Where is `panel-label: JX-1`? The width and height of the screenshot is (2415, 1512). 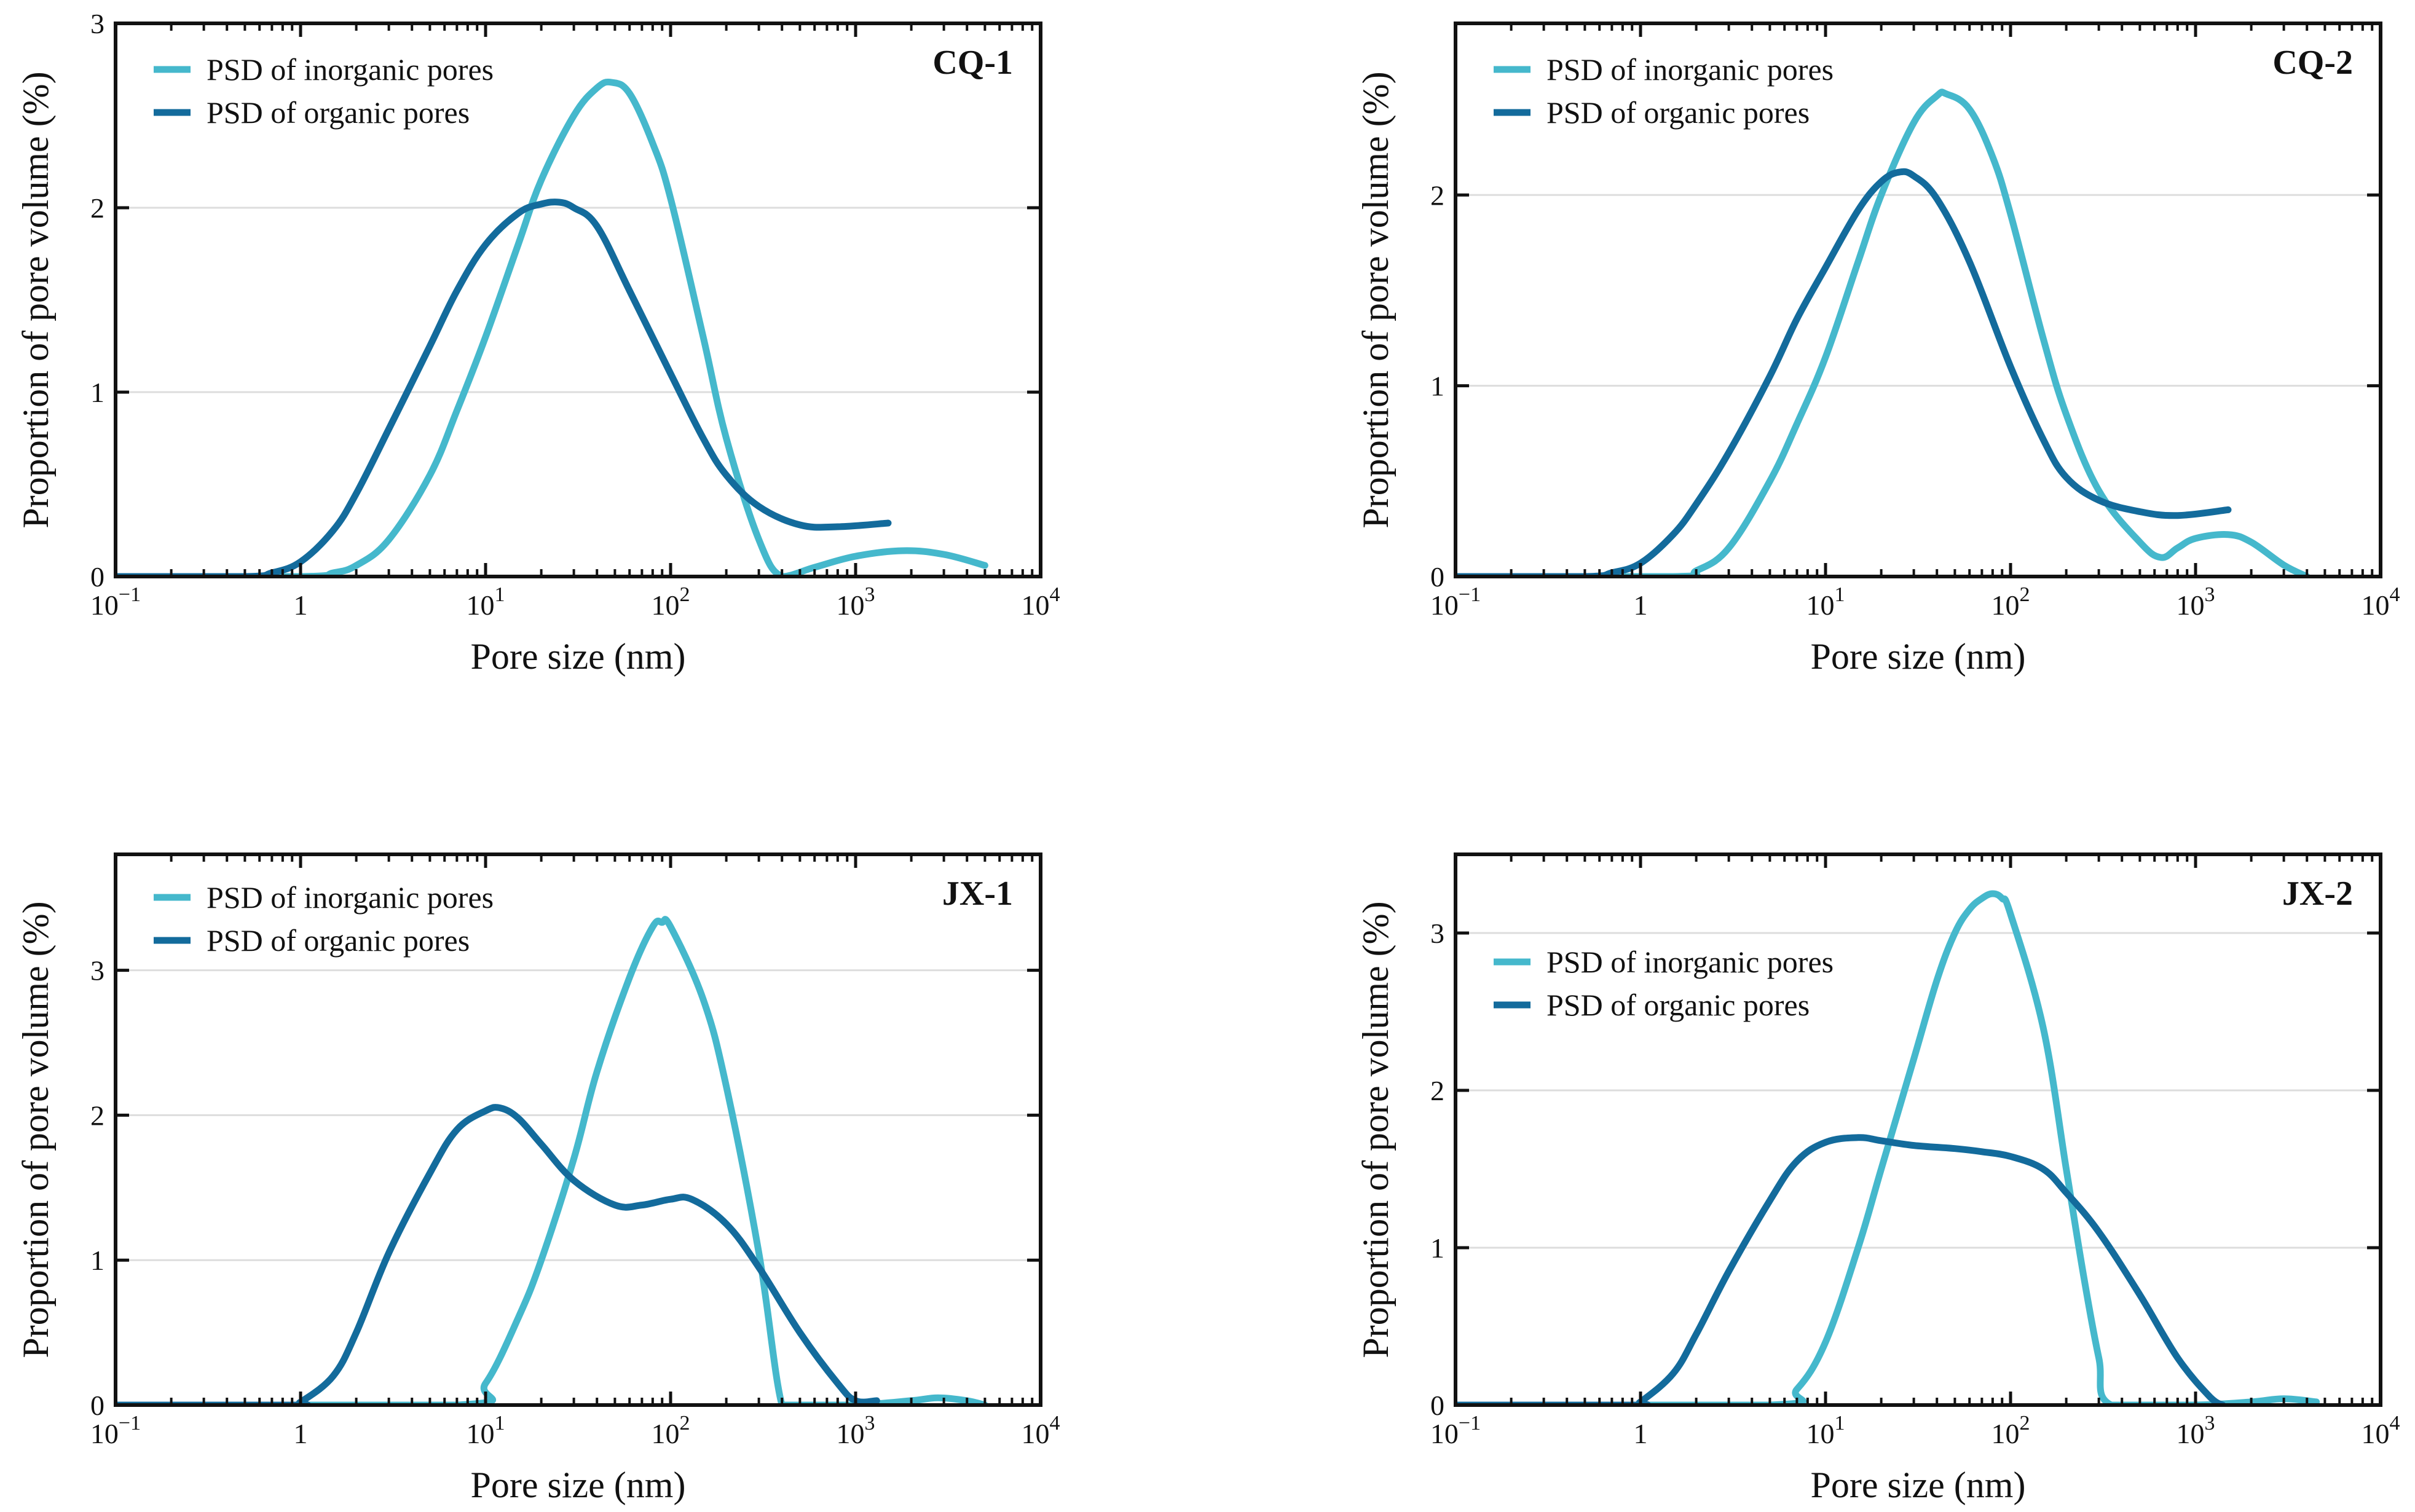
panel-label: JX-1 is located at coordinates (977, 894).